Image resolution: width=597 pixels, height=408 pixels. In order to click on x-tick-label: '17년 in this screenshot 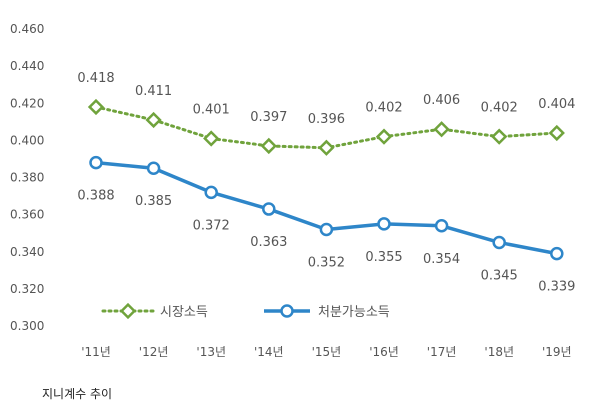, I will do `click(442, 352)`.